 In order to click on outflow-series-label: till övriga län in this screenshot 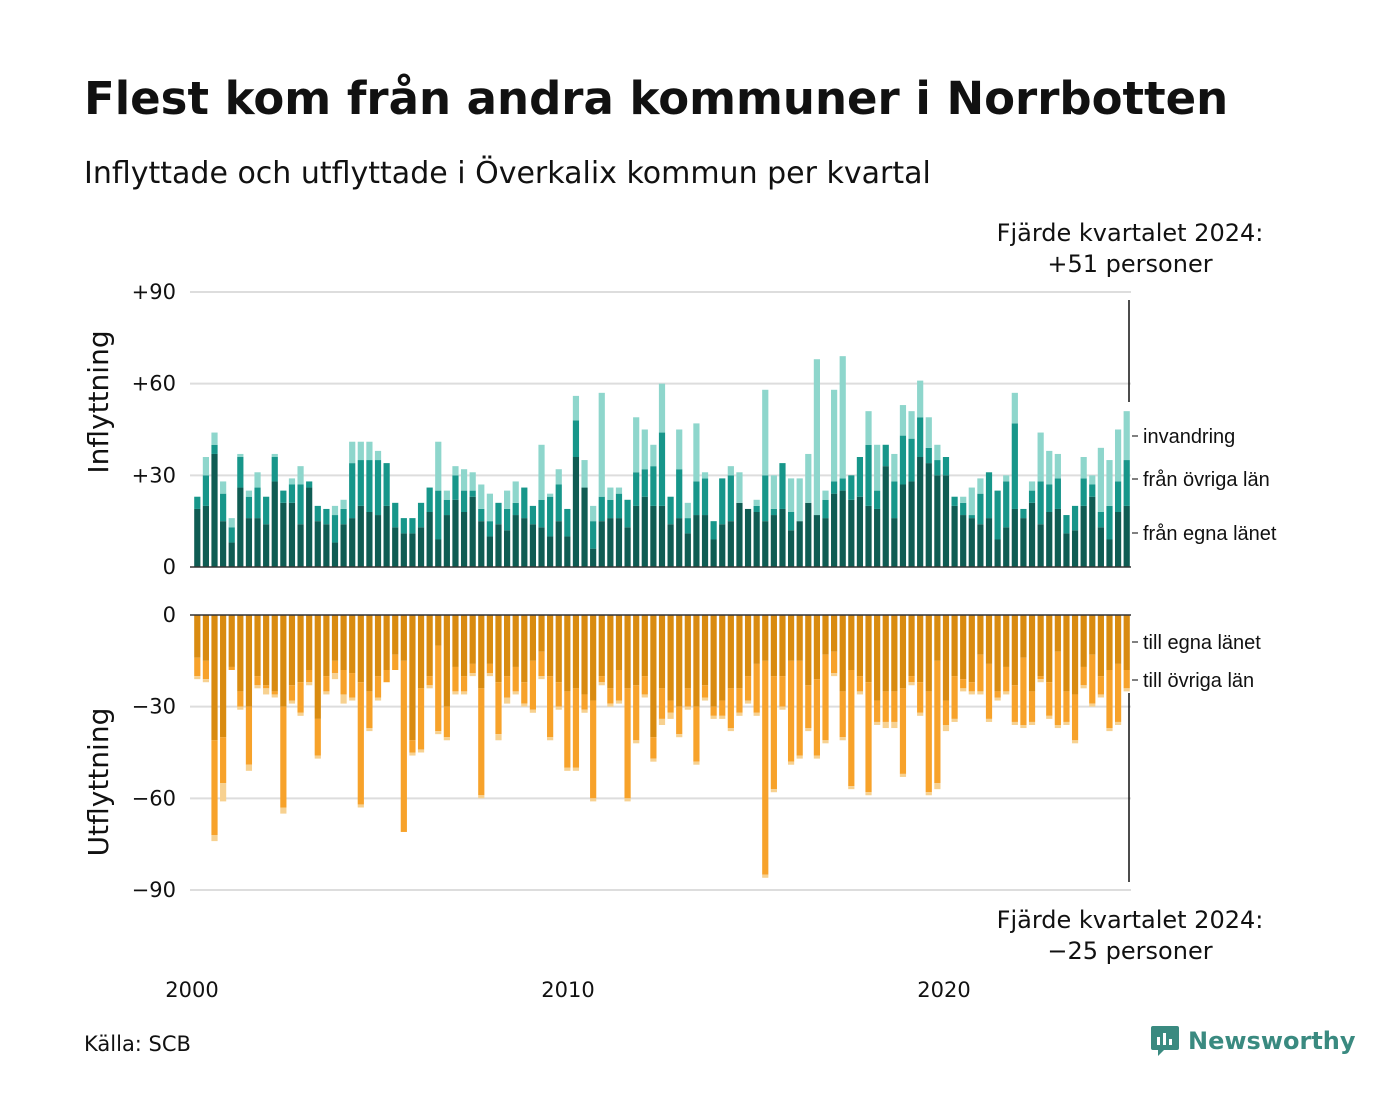, I will do `click(1198, 681)`.